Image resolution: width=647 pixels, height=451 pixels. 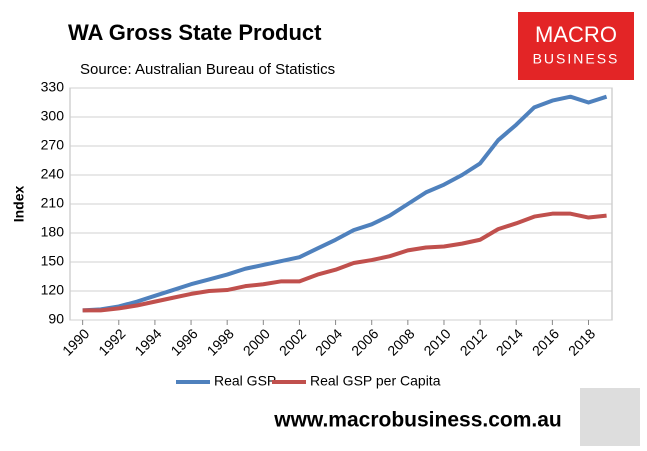 I want to click on y-tick-label: 210, so click(x=53, y=203).